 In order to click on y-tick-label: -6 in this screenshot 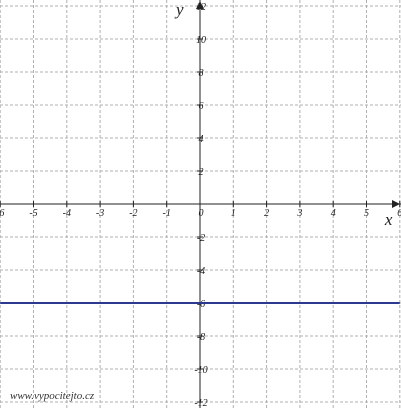, I will do `click(201, 304)`.